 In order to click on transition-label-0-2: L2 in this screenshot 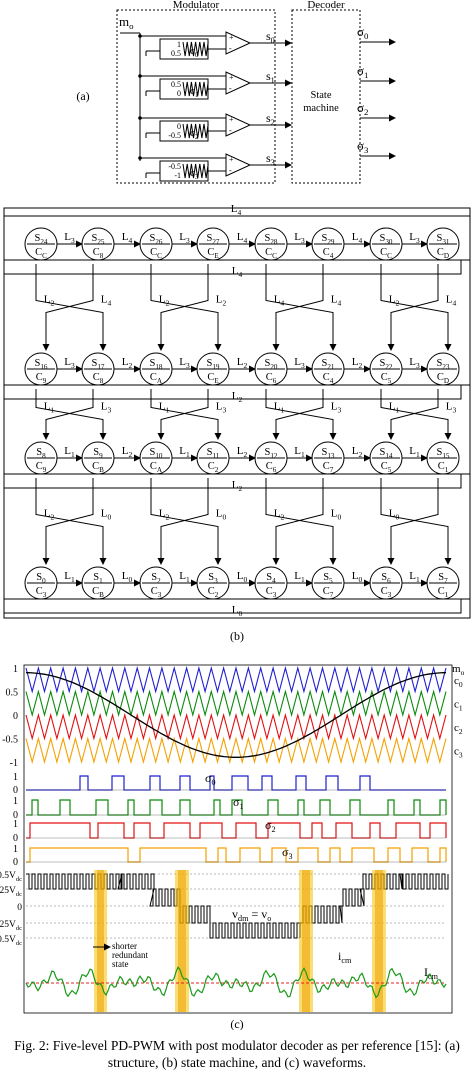, I will do `click(164, 301)`.